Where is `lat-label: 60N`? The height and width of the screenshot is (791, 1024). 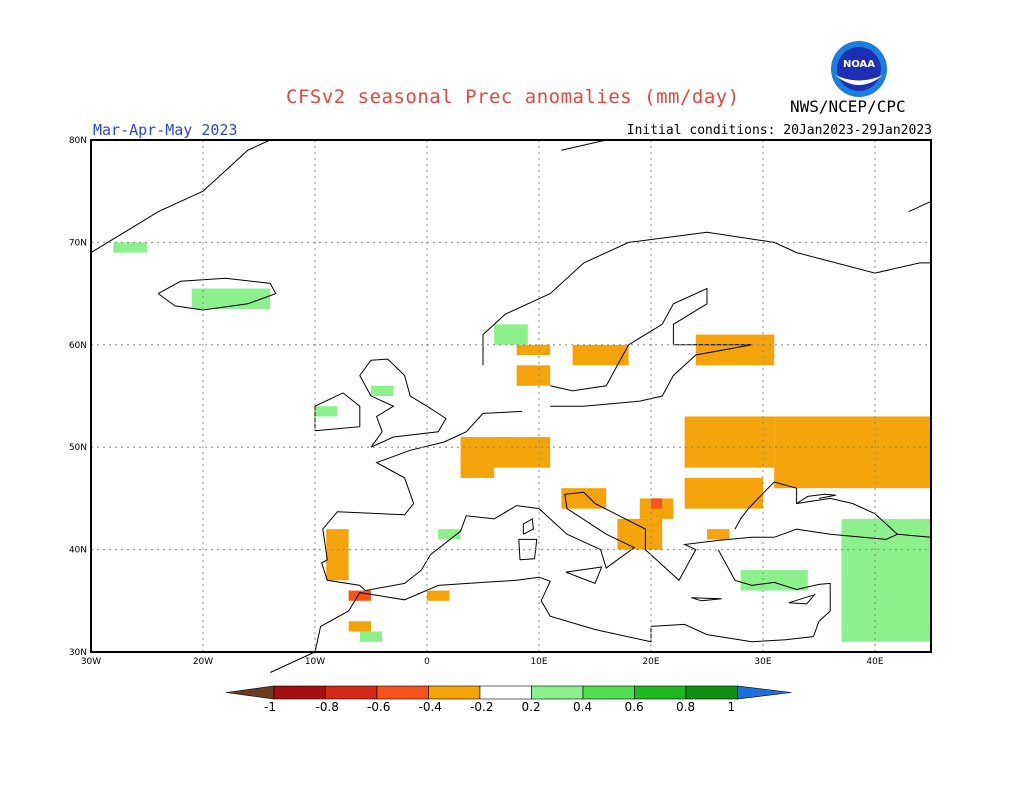
lat-label: 60N is located at coordinates (78, 346).